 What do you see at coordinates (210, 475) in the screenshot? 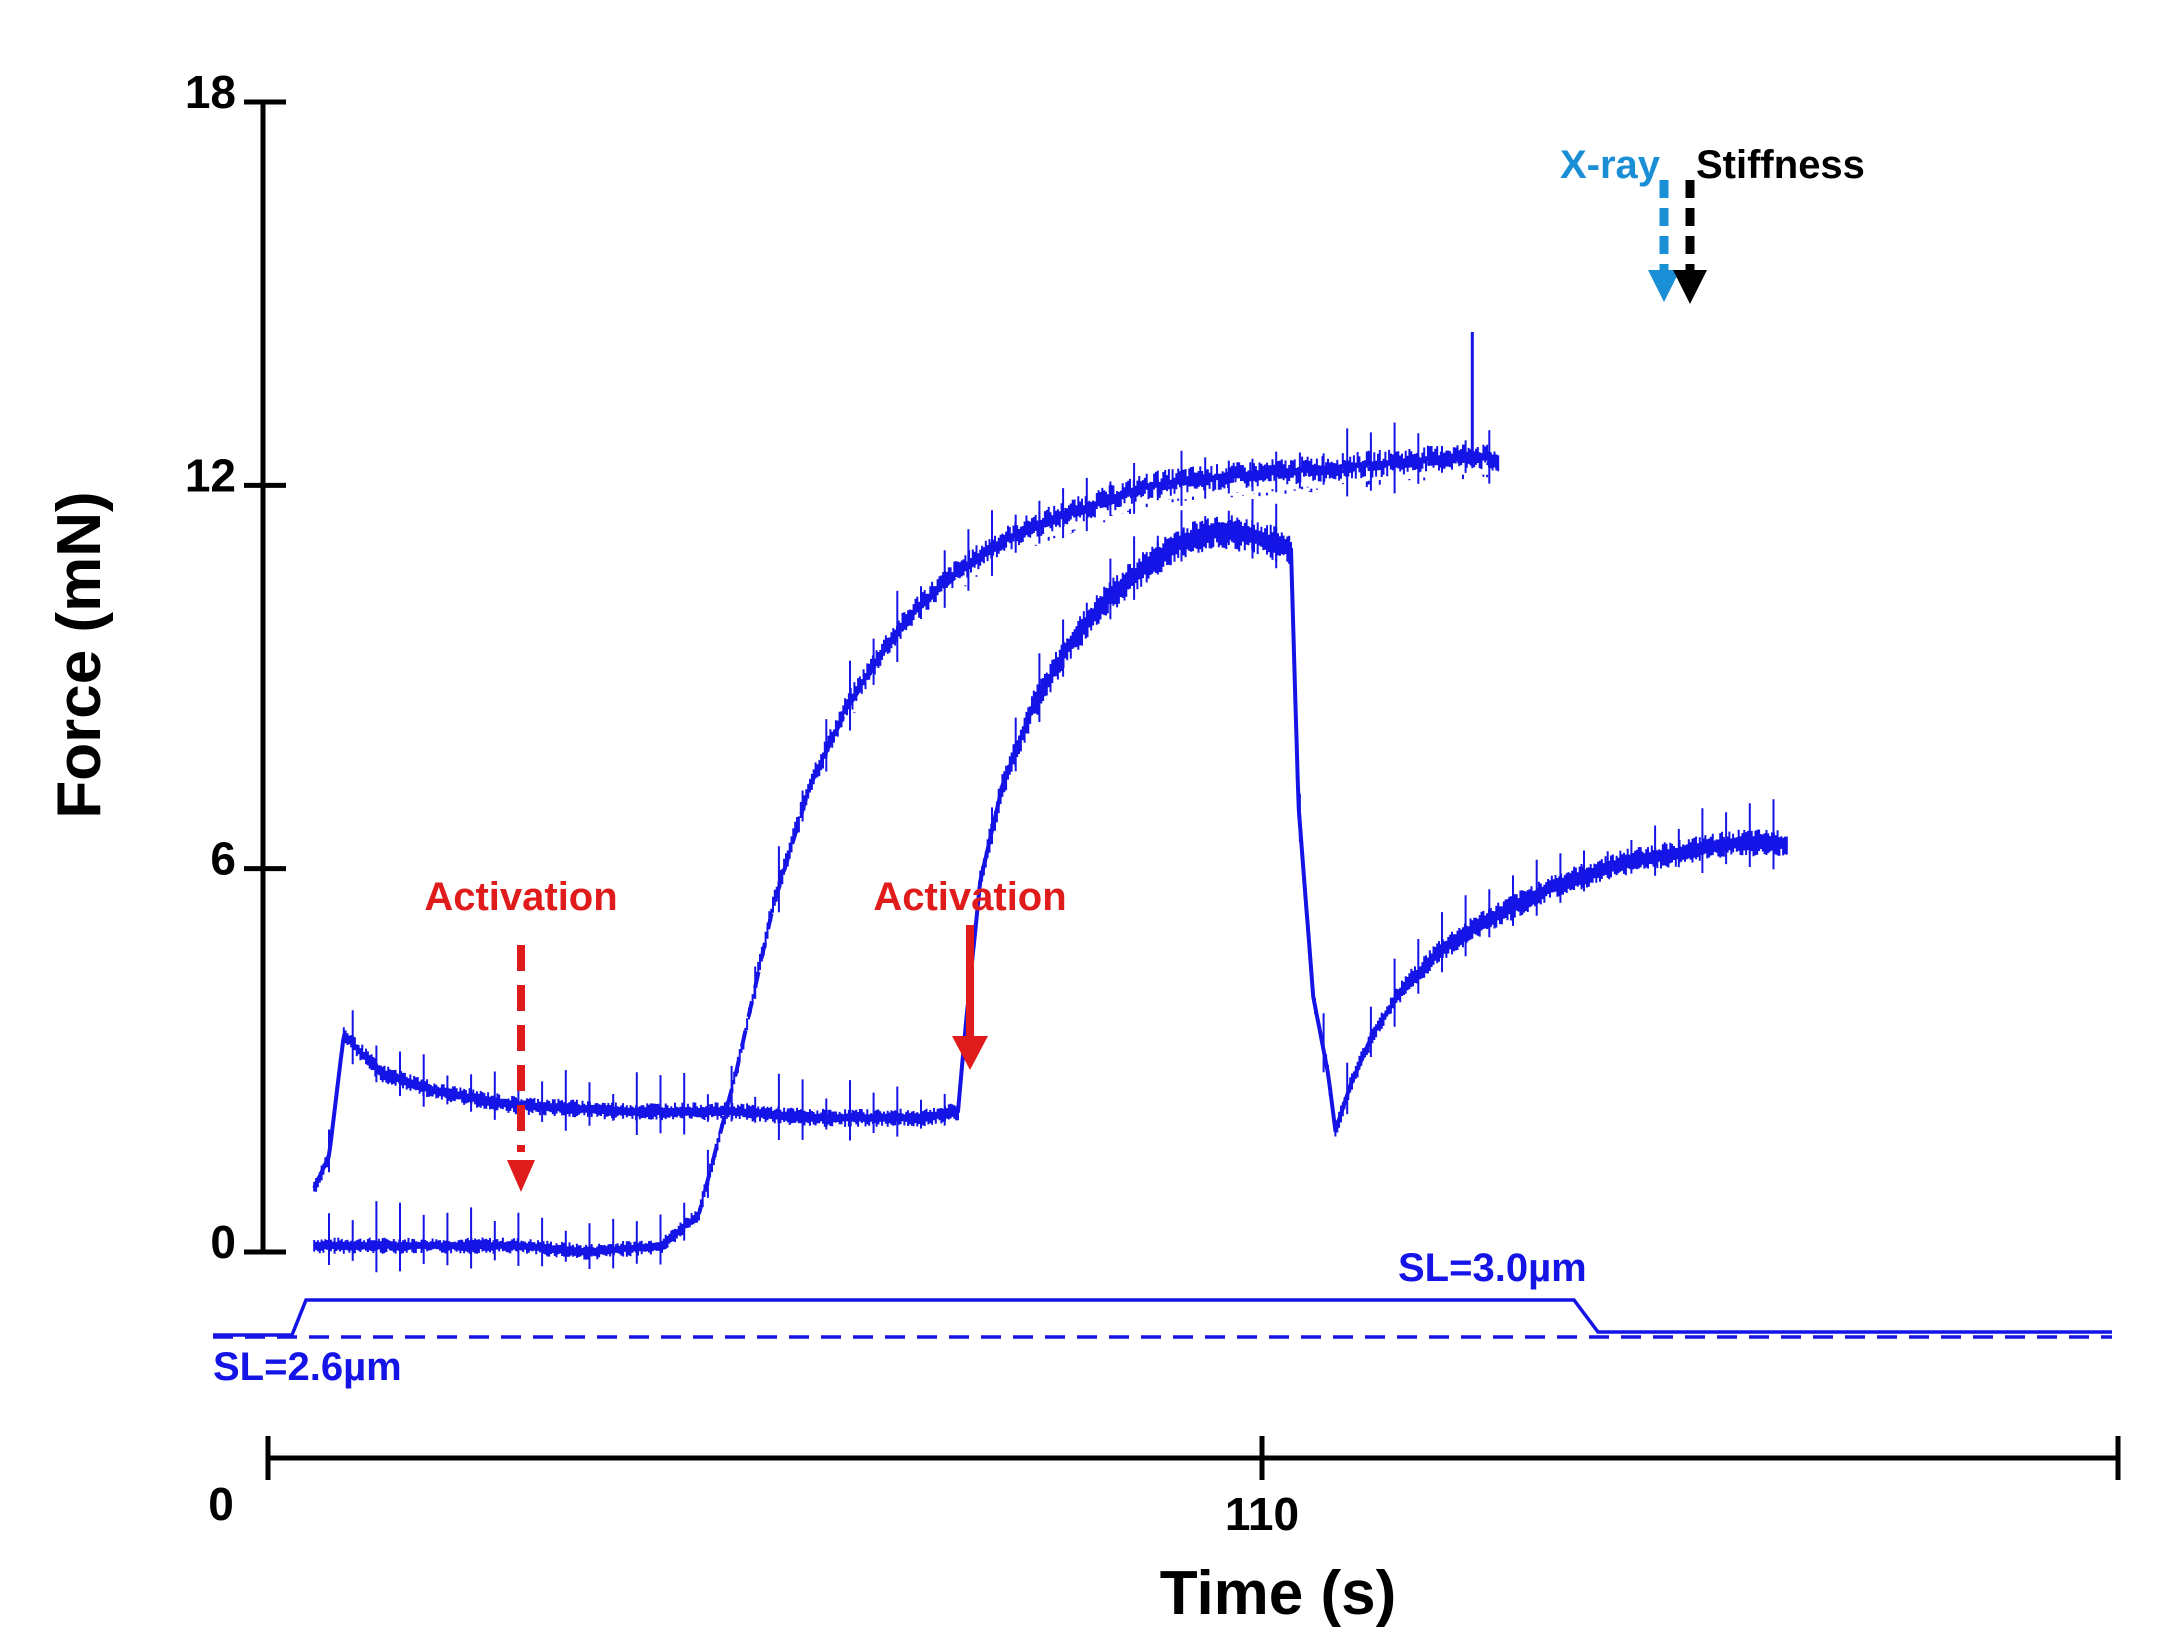
I see `y-tick-label: 12` at bounding box center [210, 475].